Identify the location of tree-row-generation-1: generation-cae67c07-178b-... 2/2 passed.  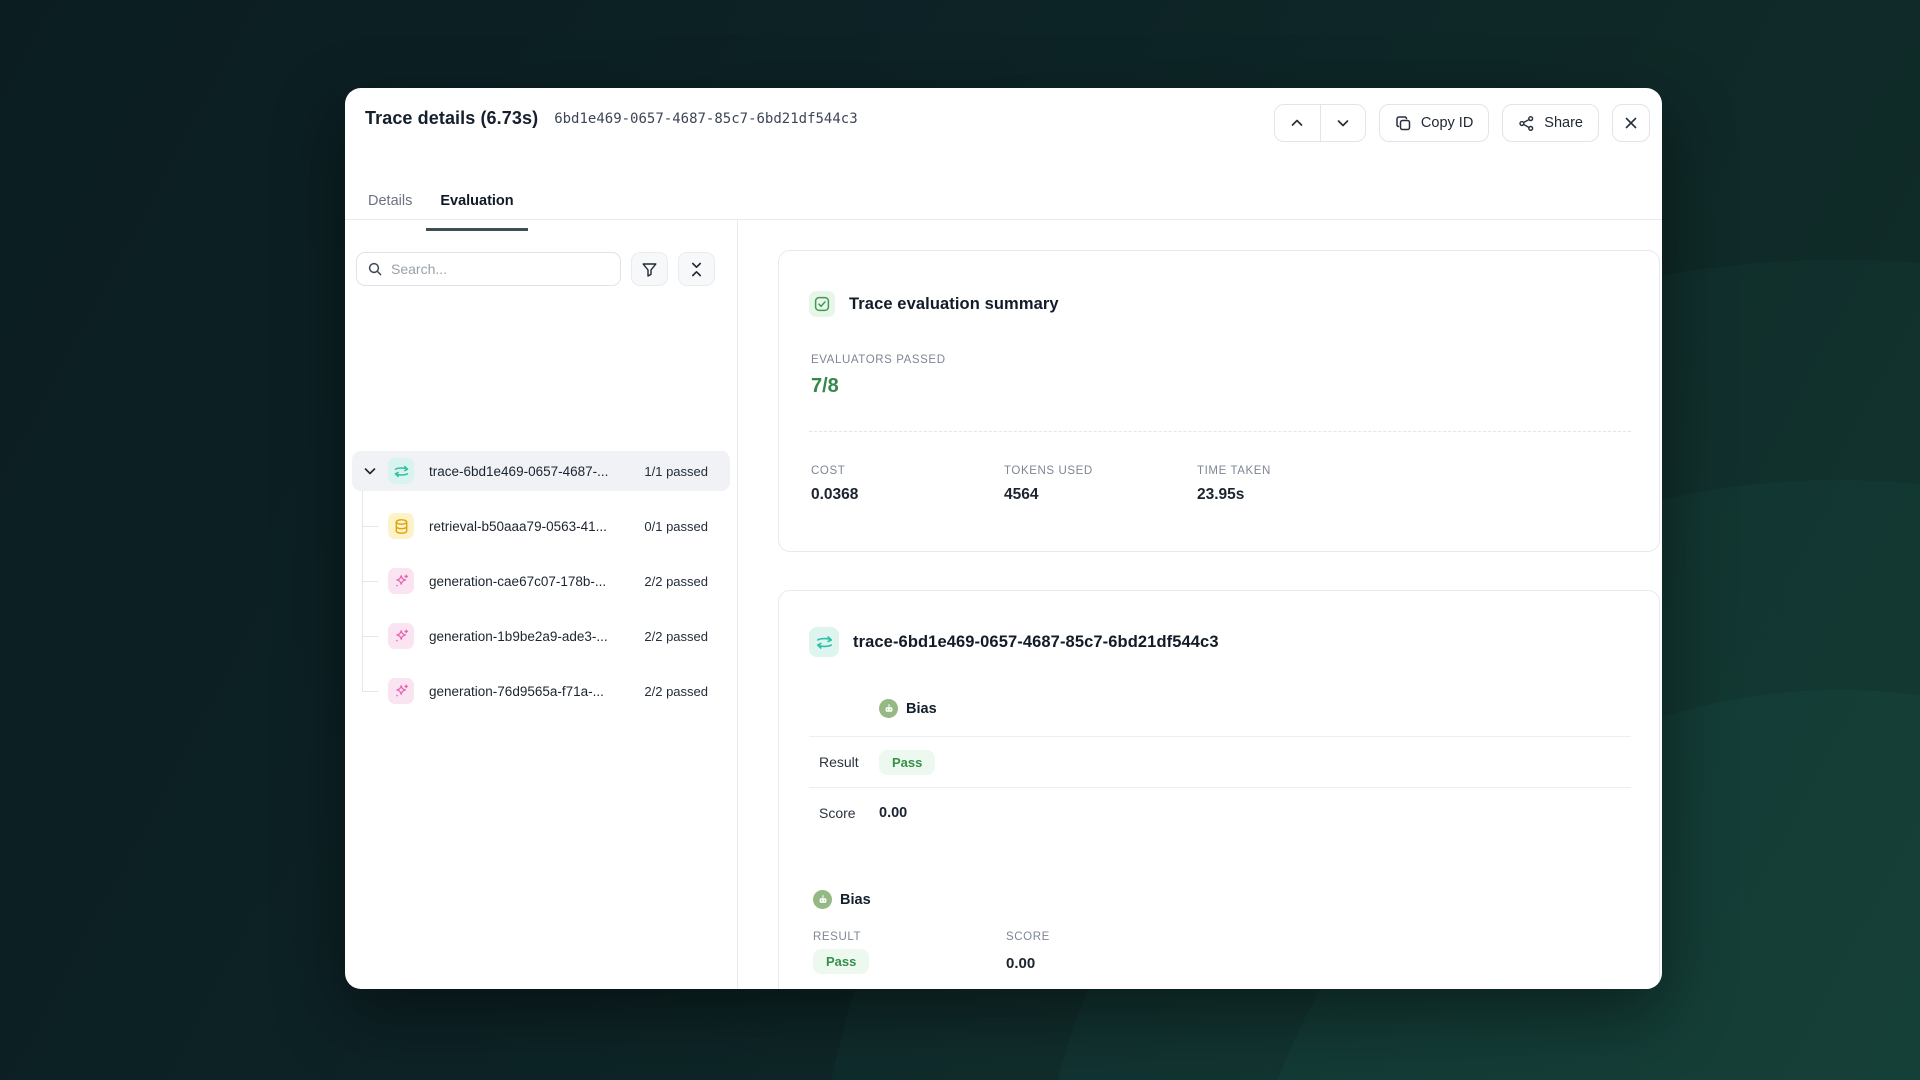
(541, 581).